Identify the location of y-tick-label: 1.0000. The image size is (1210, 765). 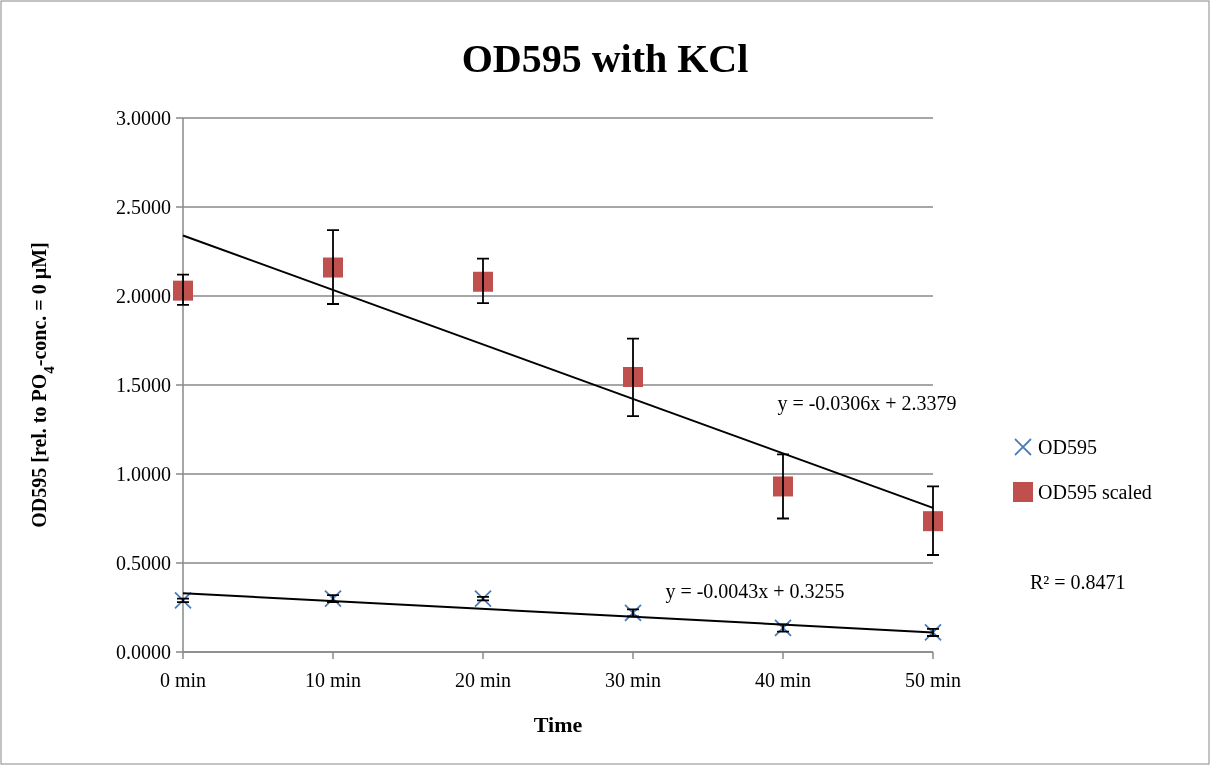
(143, 474).